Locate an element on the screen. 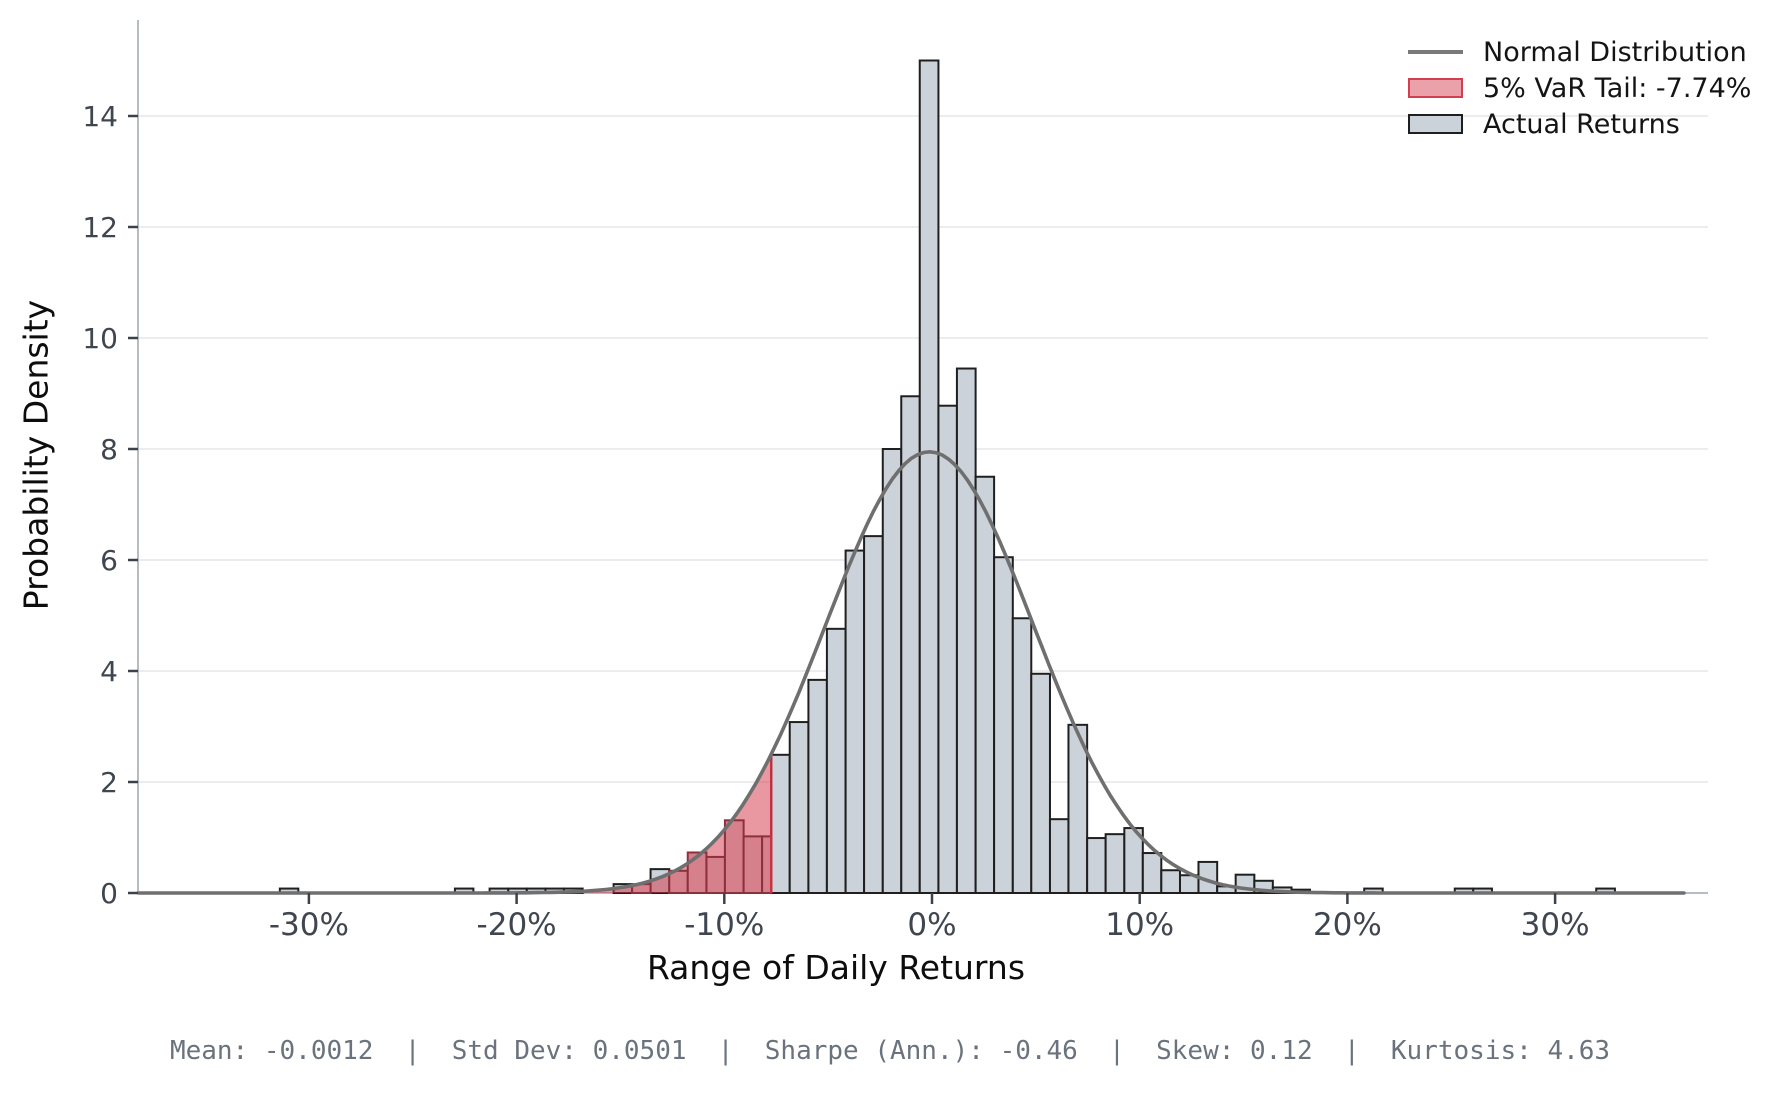 The width and height of the screenshot is (1777, 1105). legend-item-var-tail: 5% VaR Tail: -7.74% is located at coordinates (1579, 88).